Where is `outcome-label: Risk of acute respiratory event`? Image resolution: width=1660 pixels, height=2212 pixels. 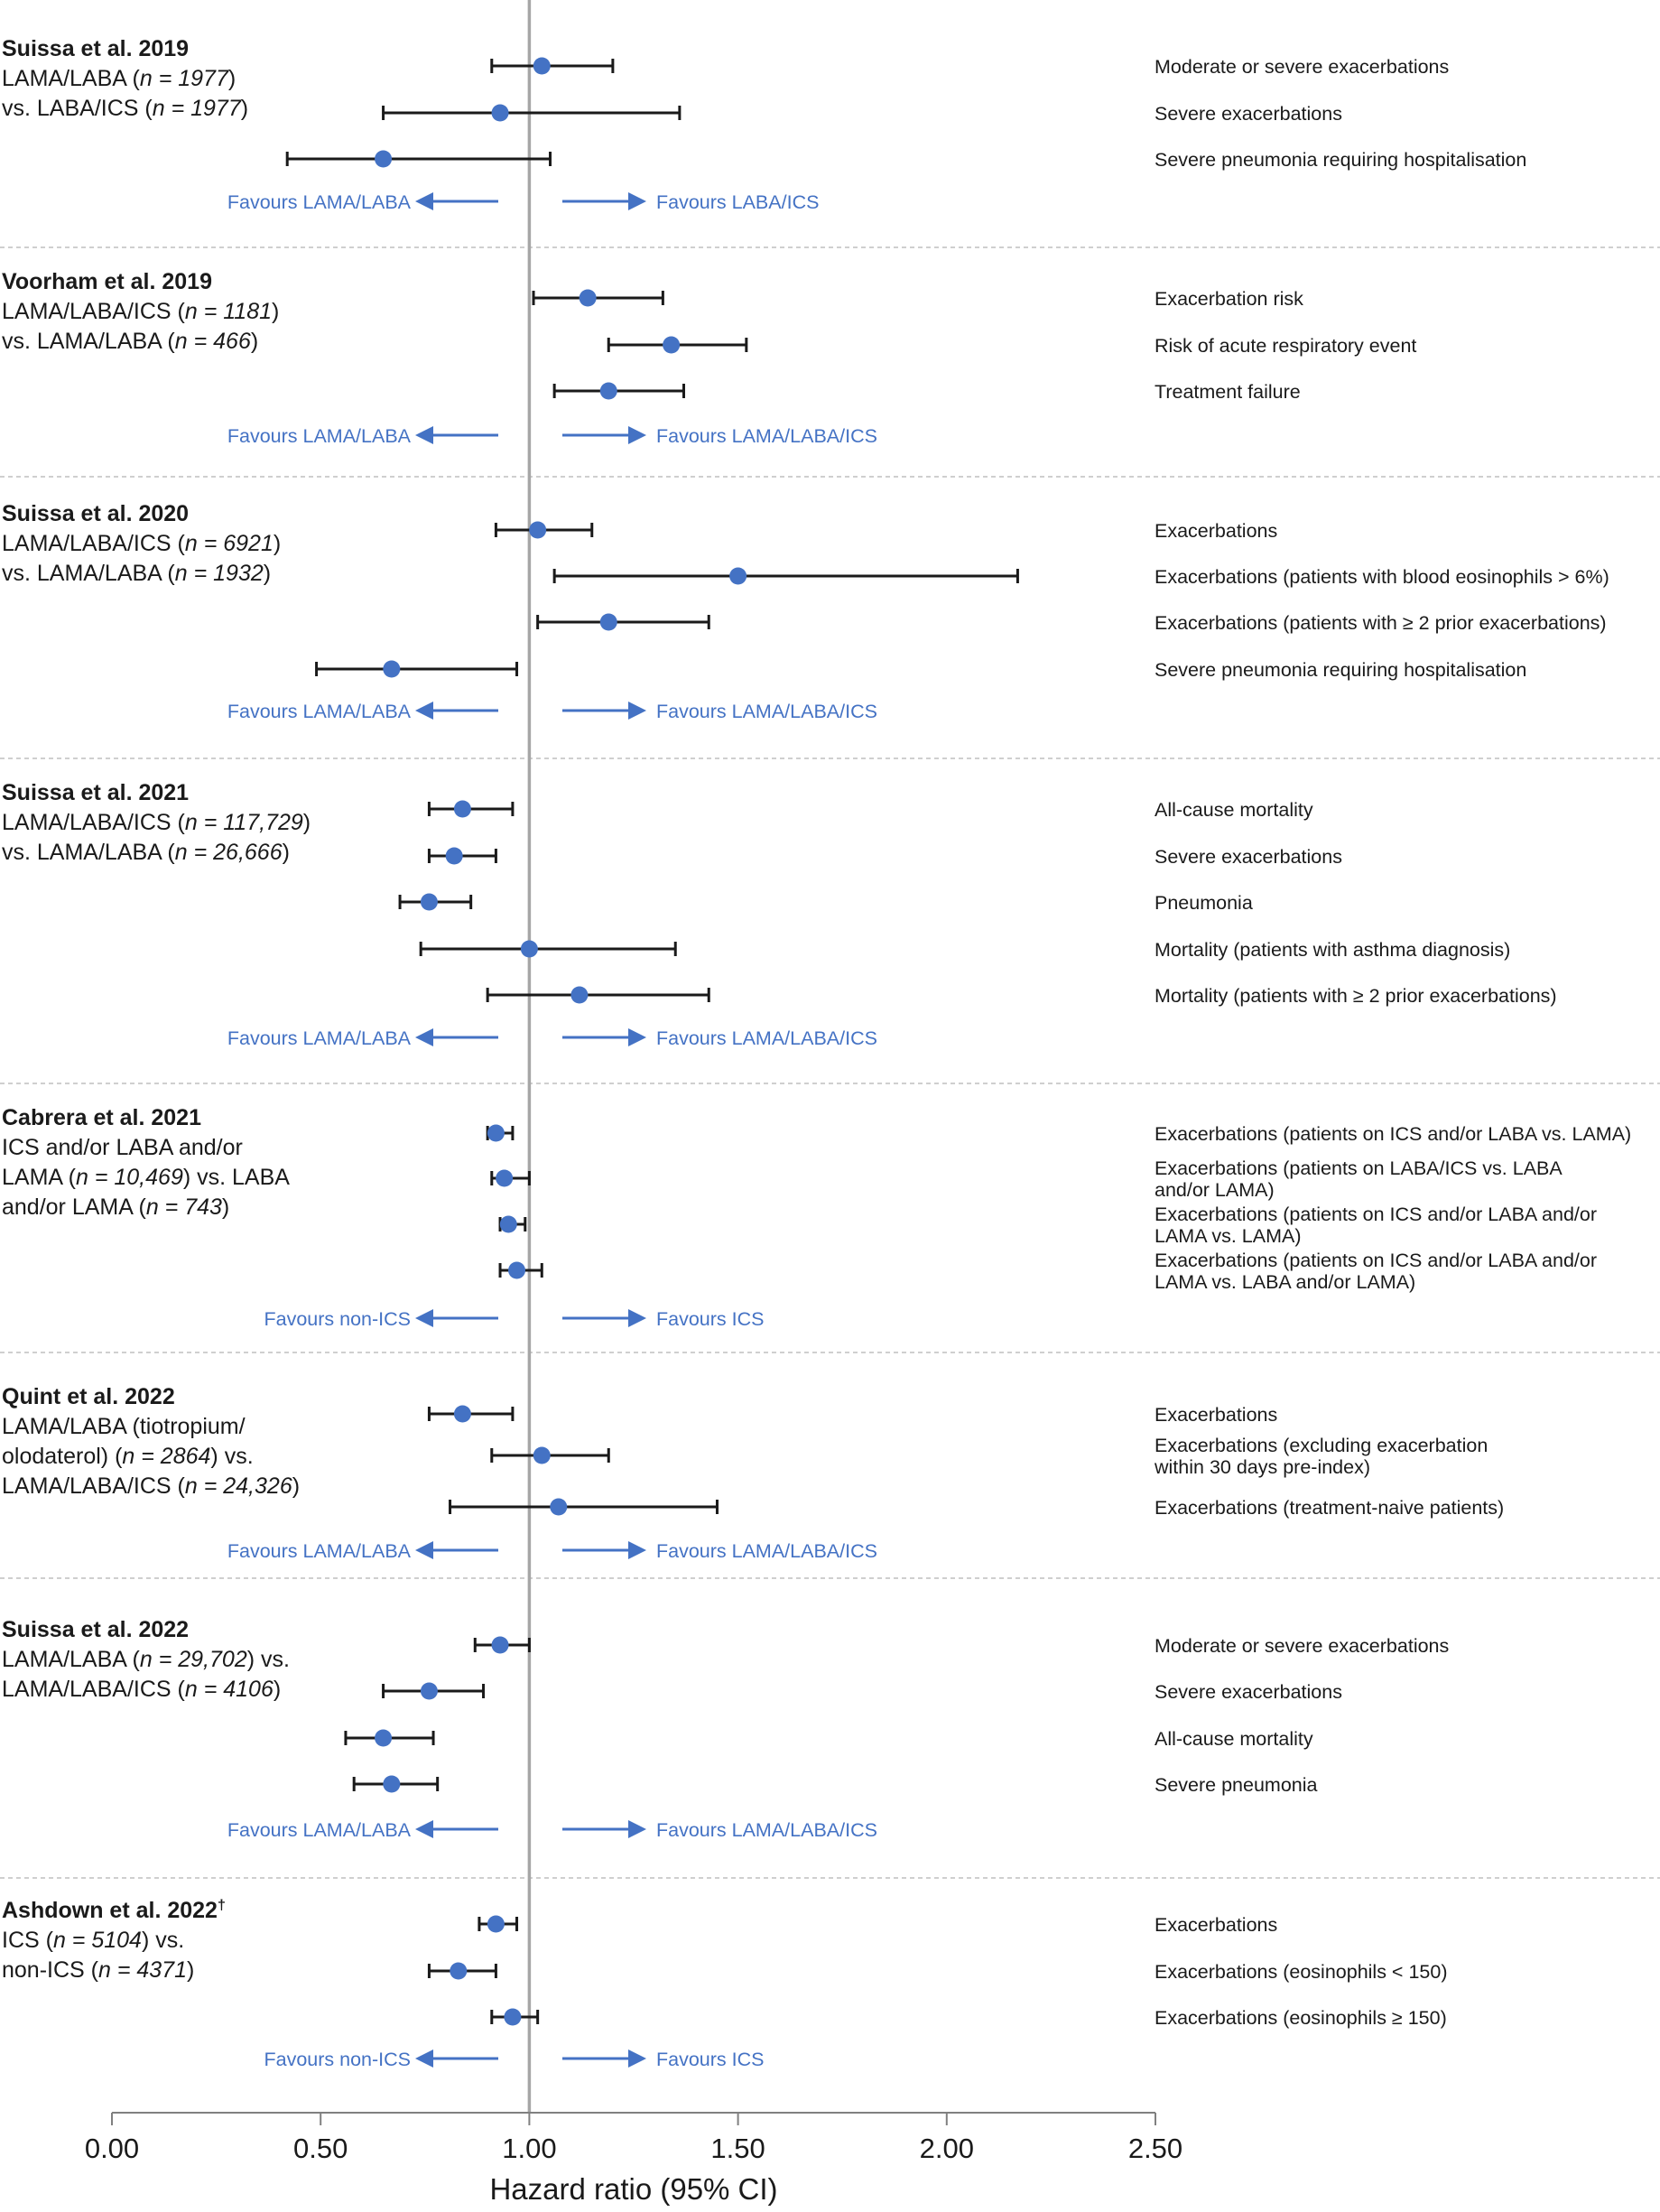 outcome-label: Risk of acute respiratory event is located at coordinates (1286, 346).